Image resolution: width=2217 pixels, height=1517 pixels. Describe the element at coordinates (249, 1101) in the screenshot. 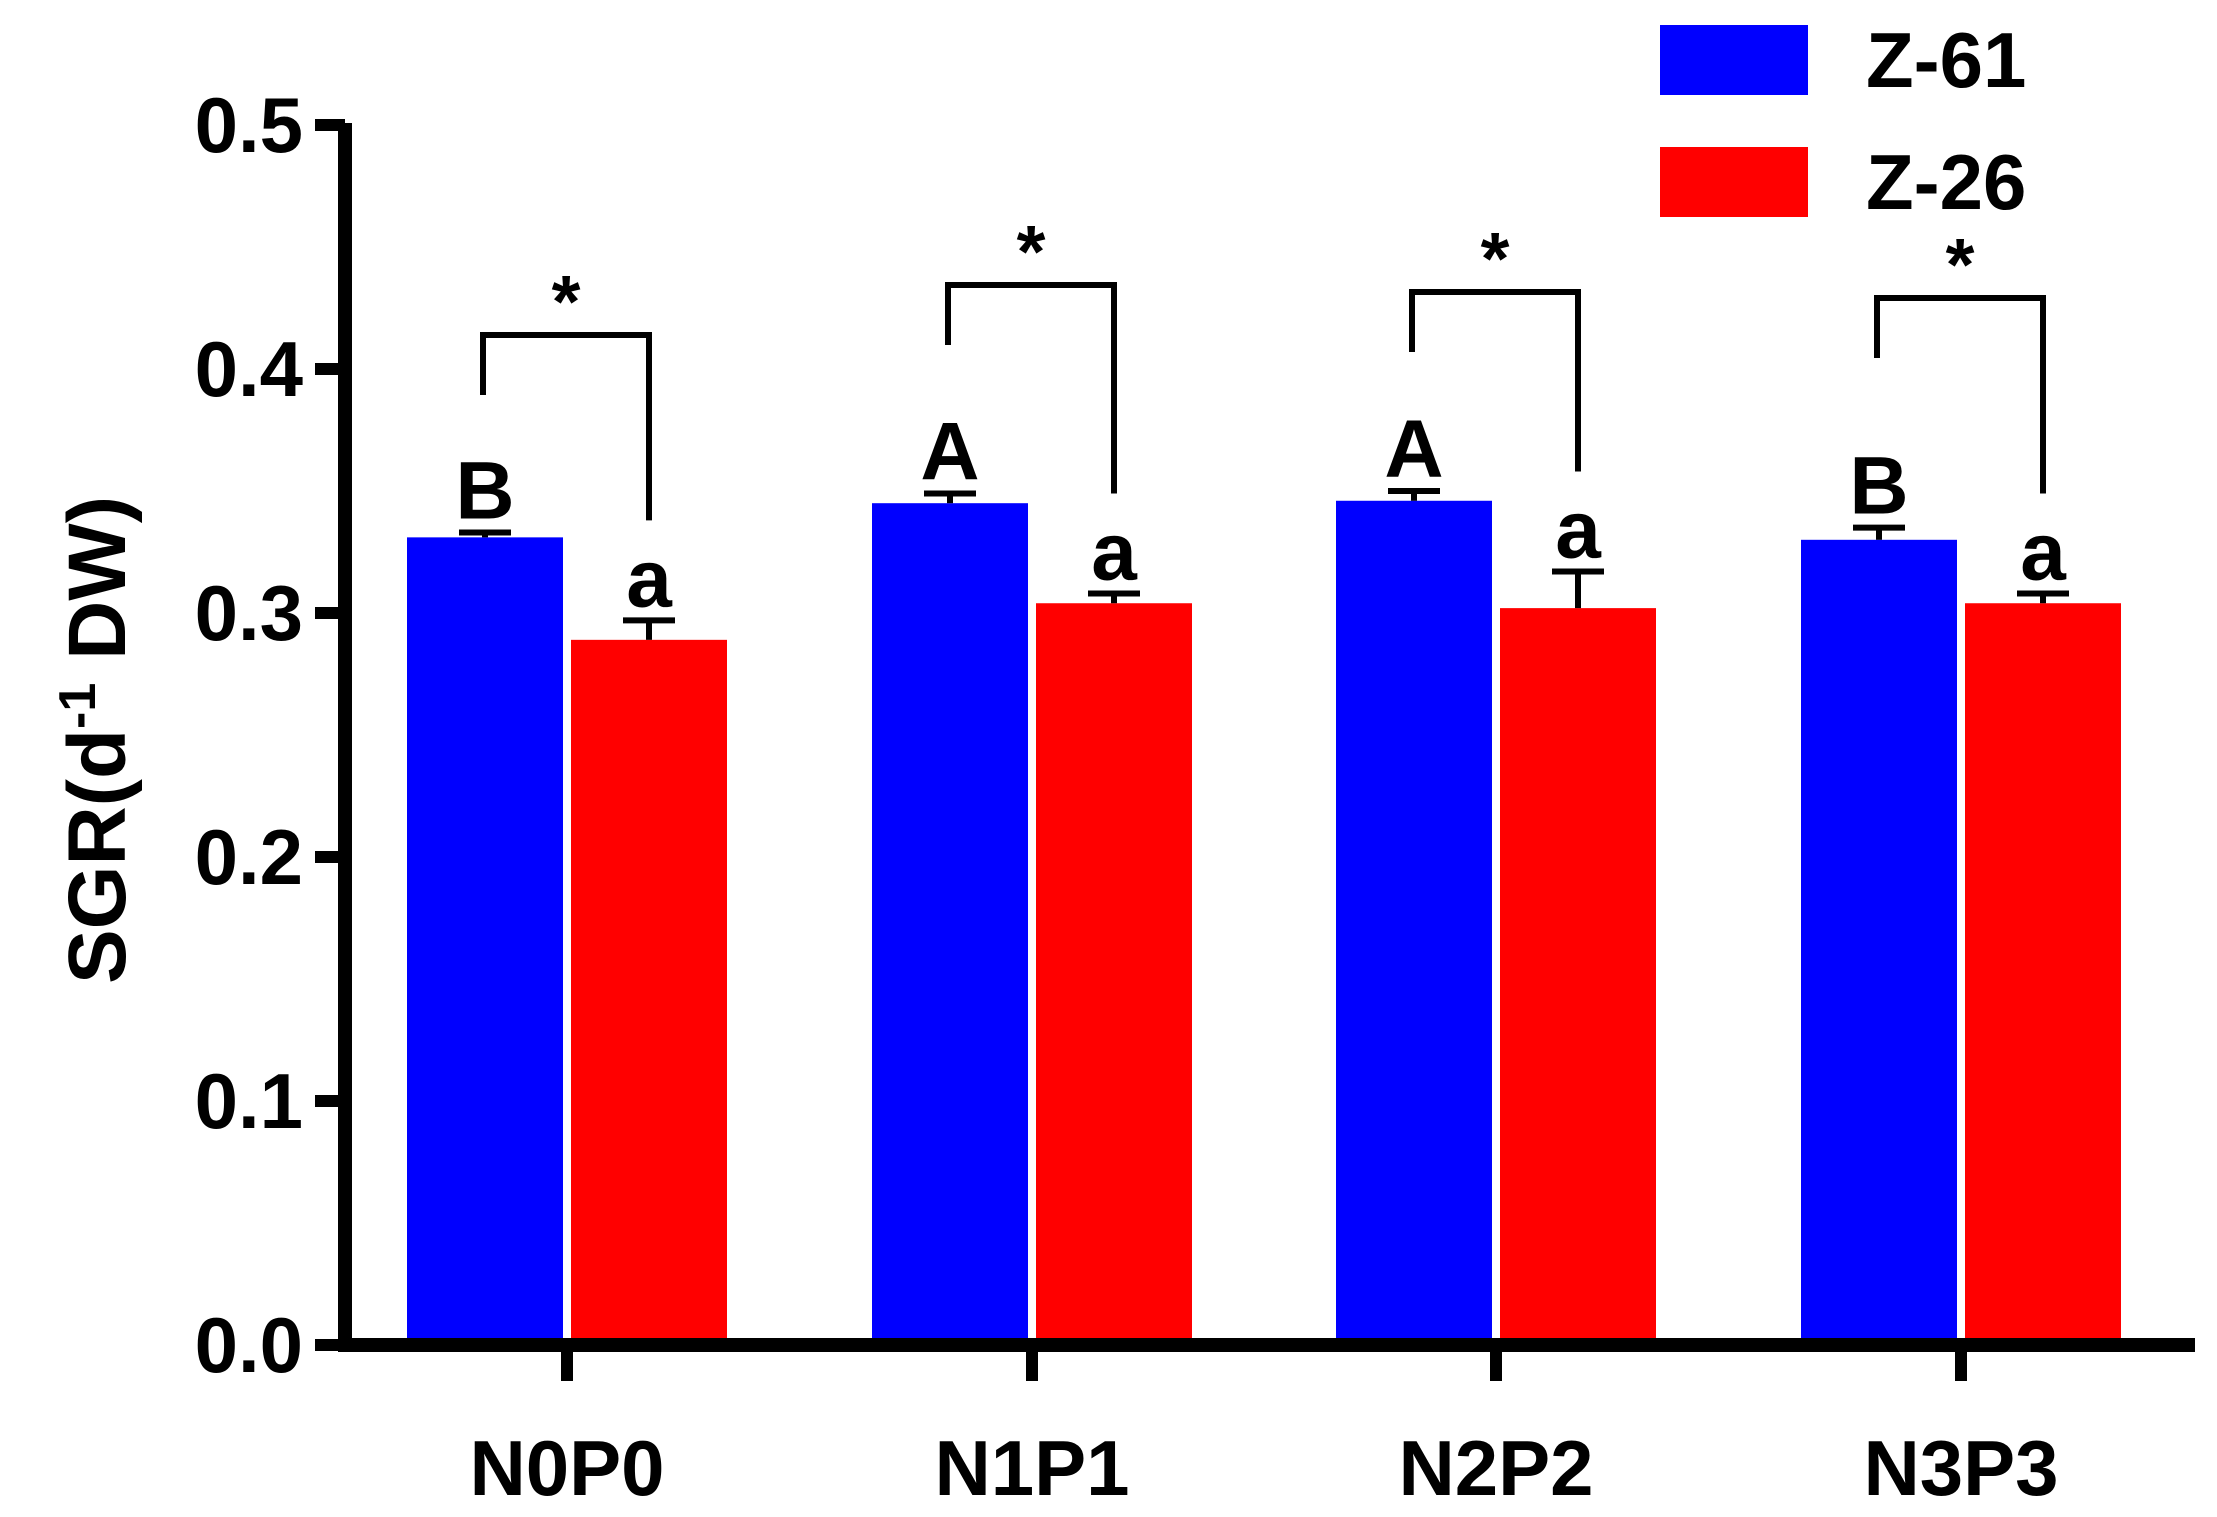

I see `y-tick-label: 0.1` at that location.